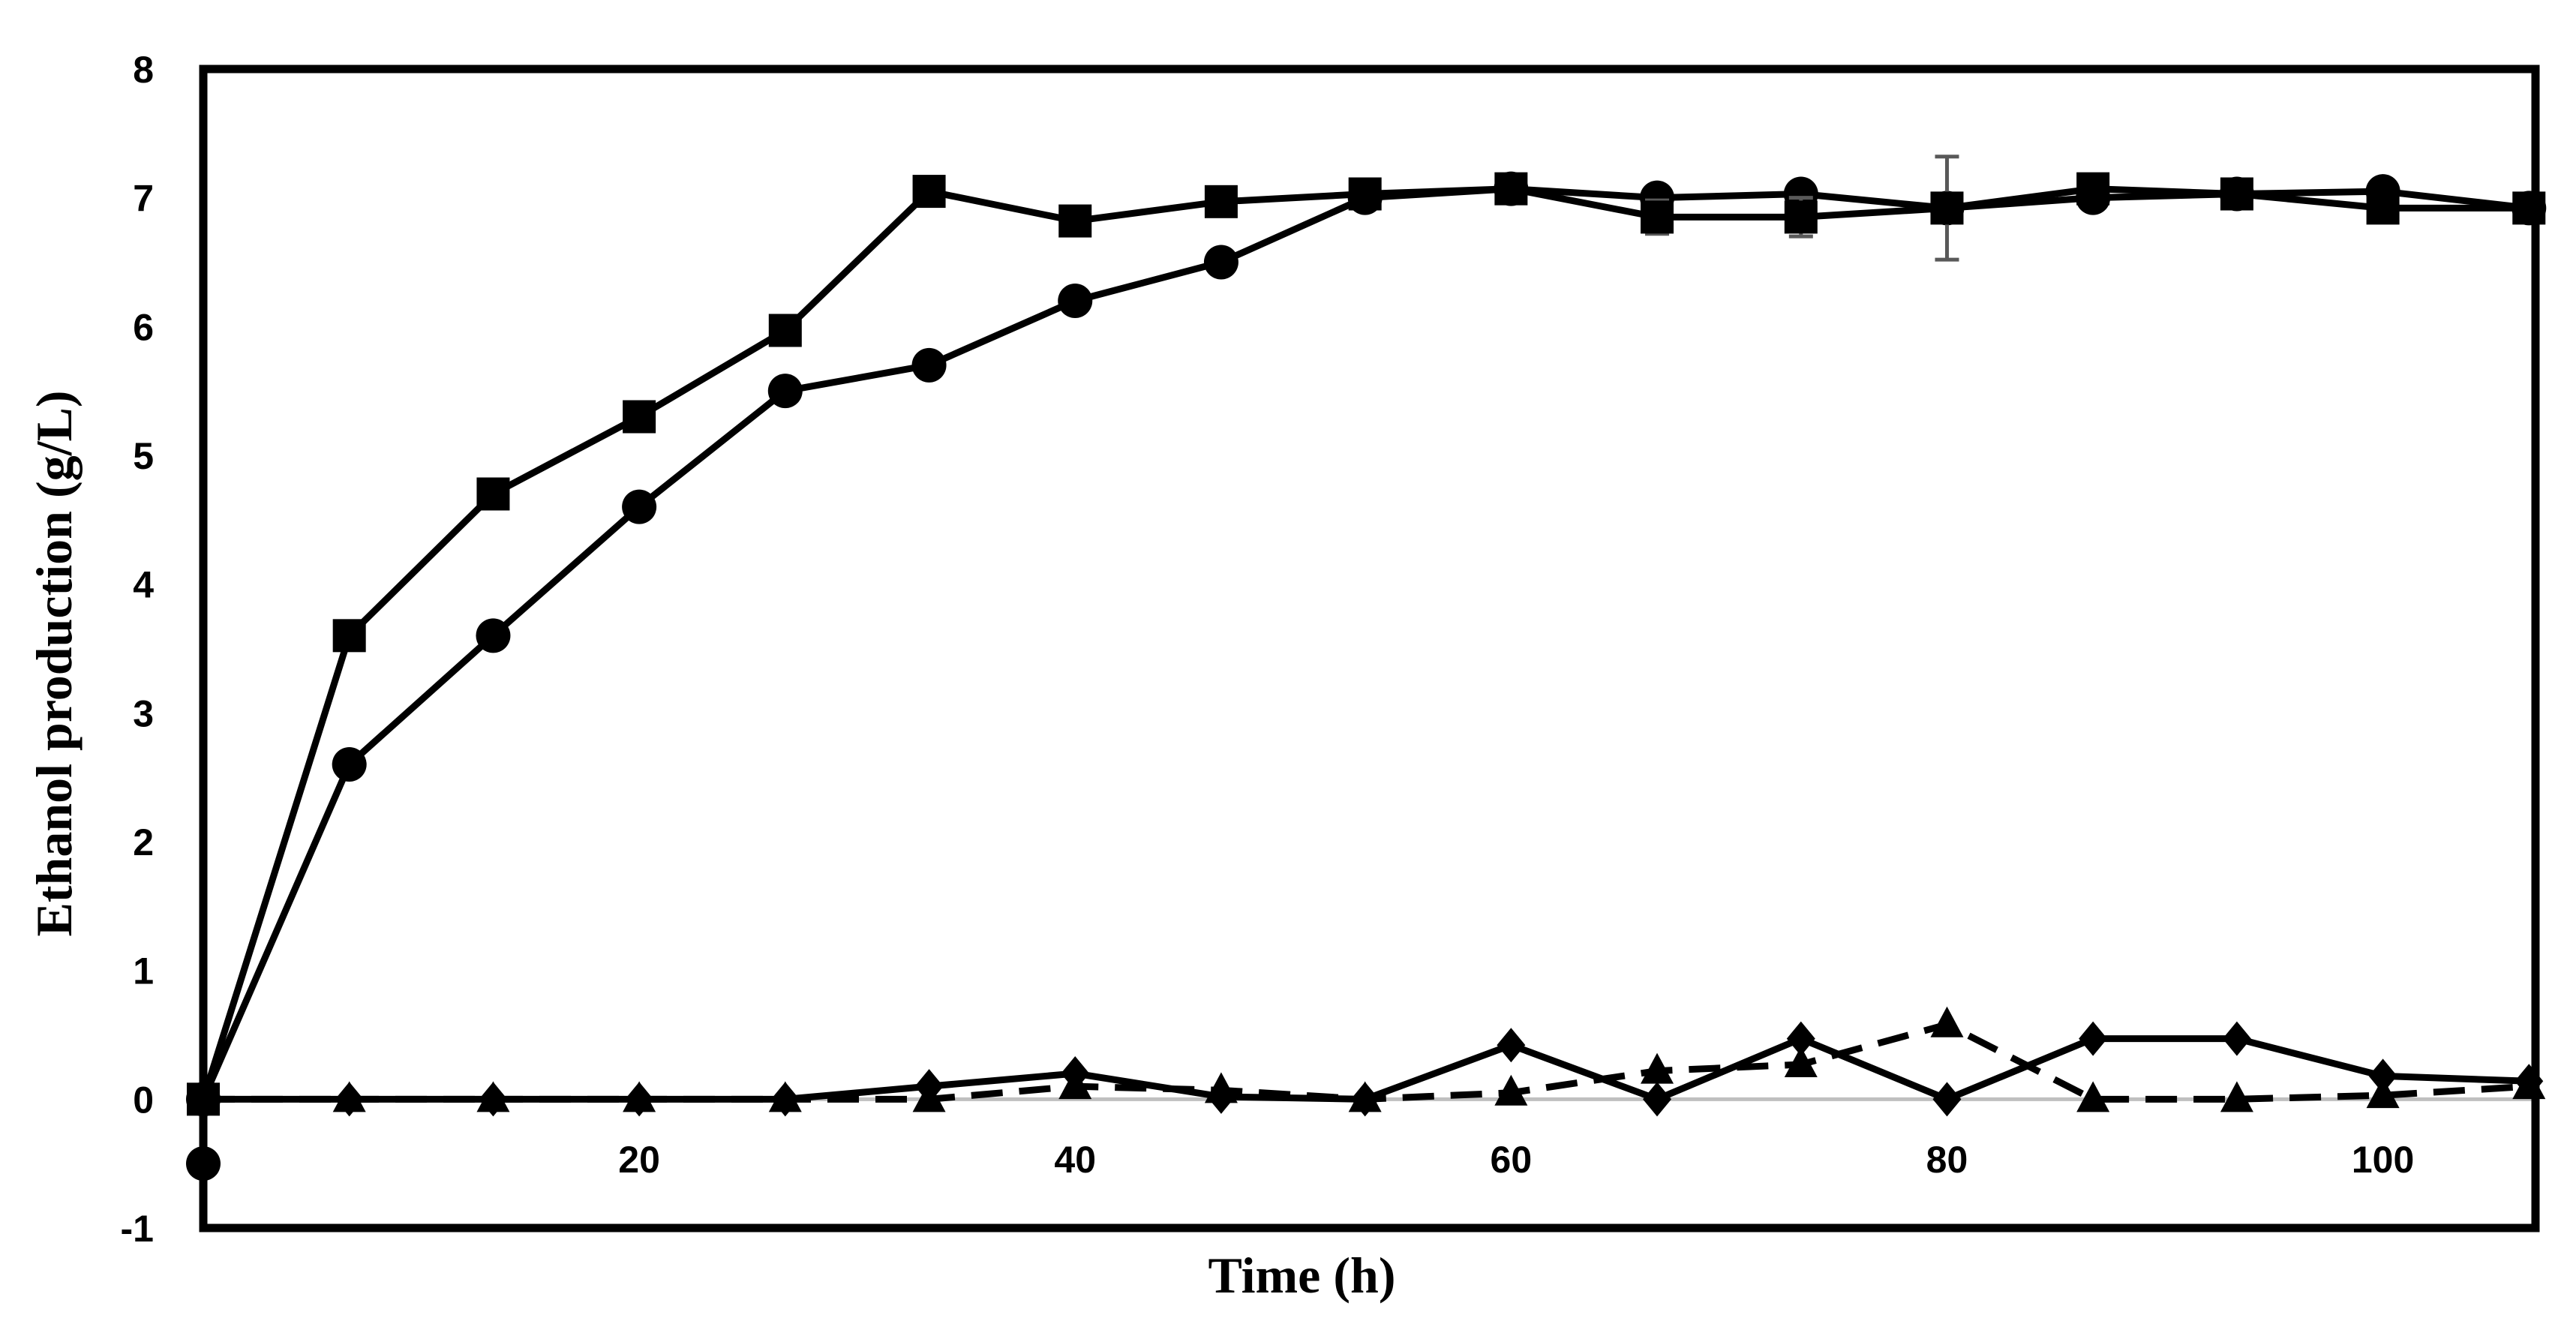 This screenshot has height=1324, width=2576. I want to click on y-tick-label: 7, so click(143, 199).